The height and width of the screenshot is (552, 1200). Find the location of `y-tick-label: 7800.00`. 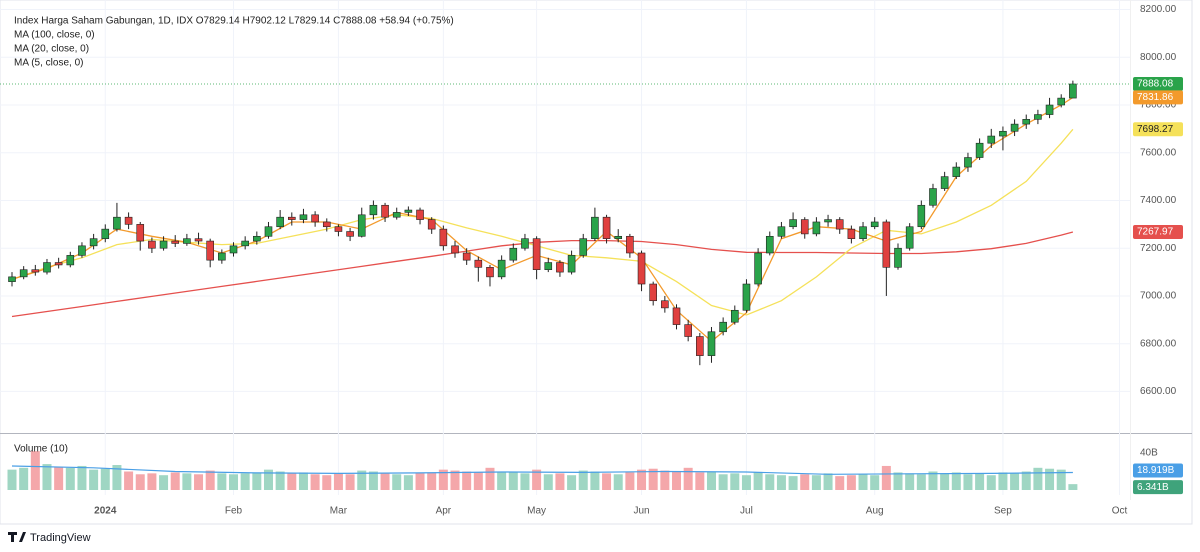

y-tick-label: 7800.00 is located at coordinates (1158, 105).